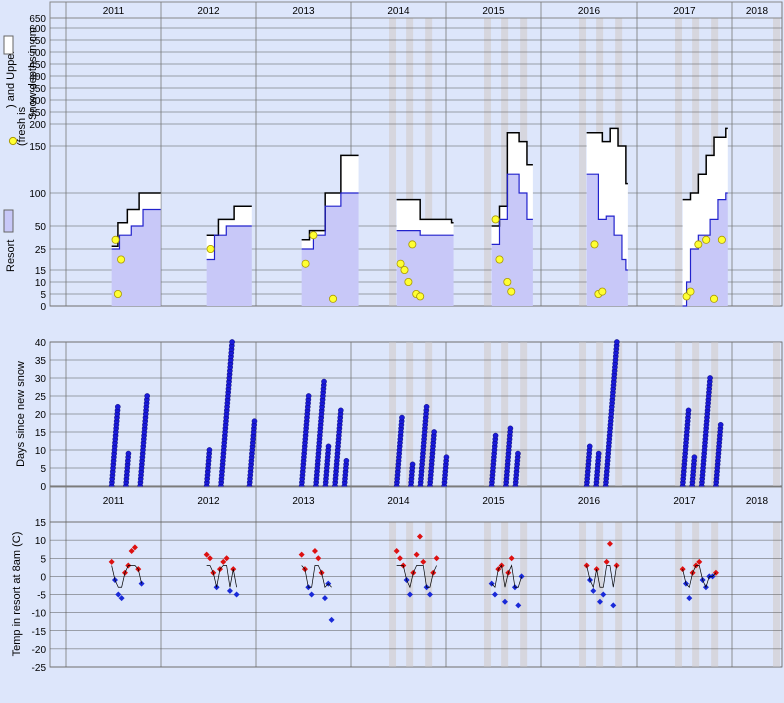 This screenshot has width=784, height=703. Describe the element at coordinates (416, 504) in the screenshot. I see `year-header-middle` at that location.